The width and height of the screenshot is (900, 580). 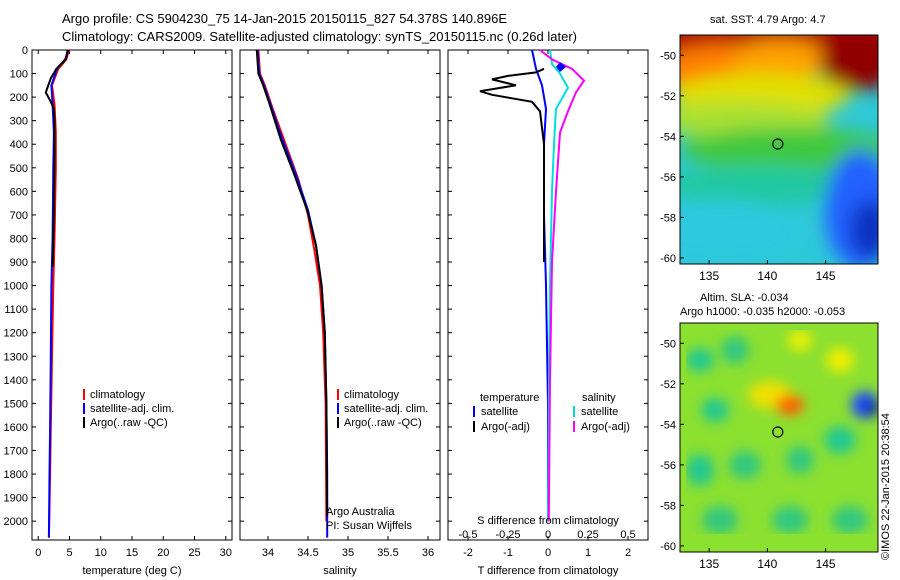 I want to click on top-tick-label: -0.25, so click(x=507, y=535).